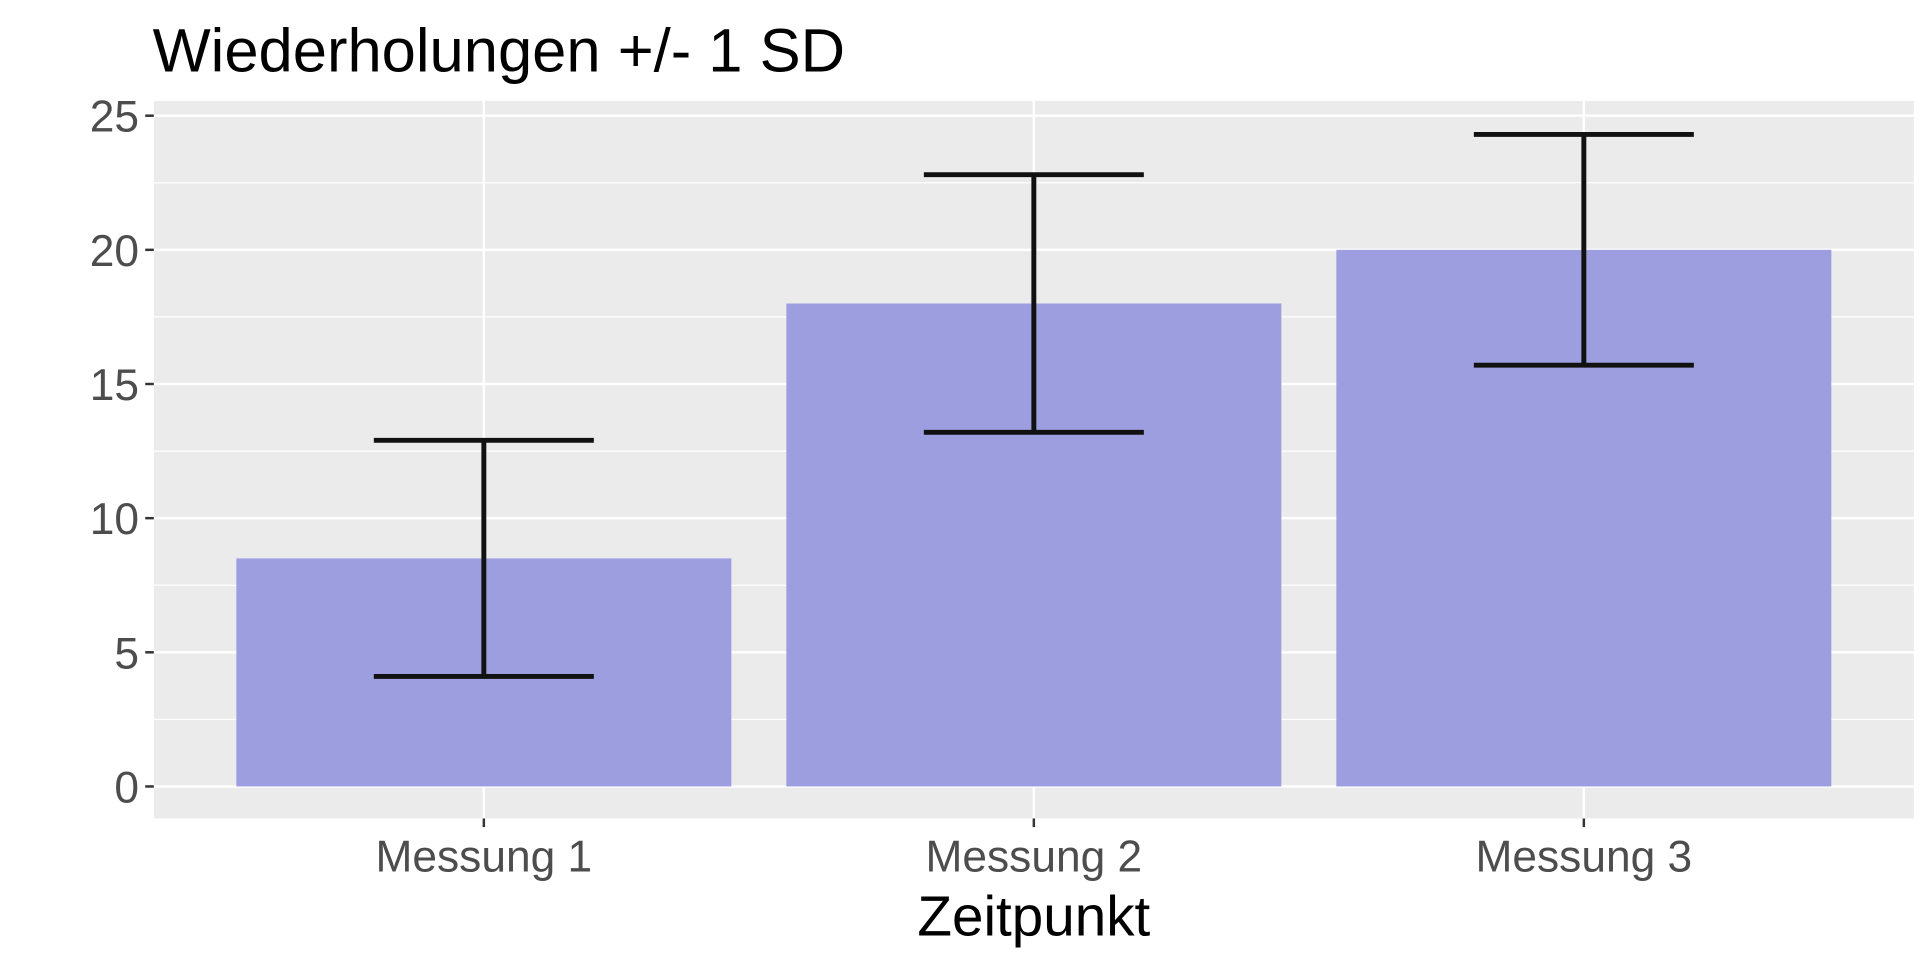 This screenshot has width=1920, height=960. Describe the element at coordinates (114, 385) in the screenshot. I see `y-tick-label: 15` at that location.